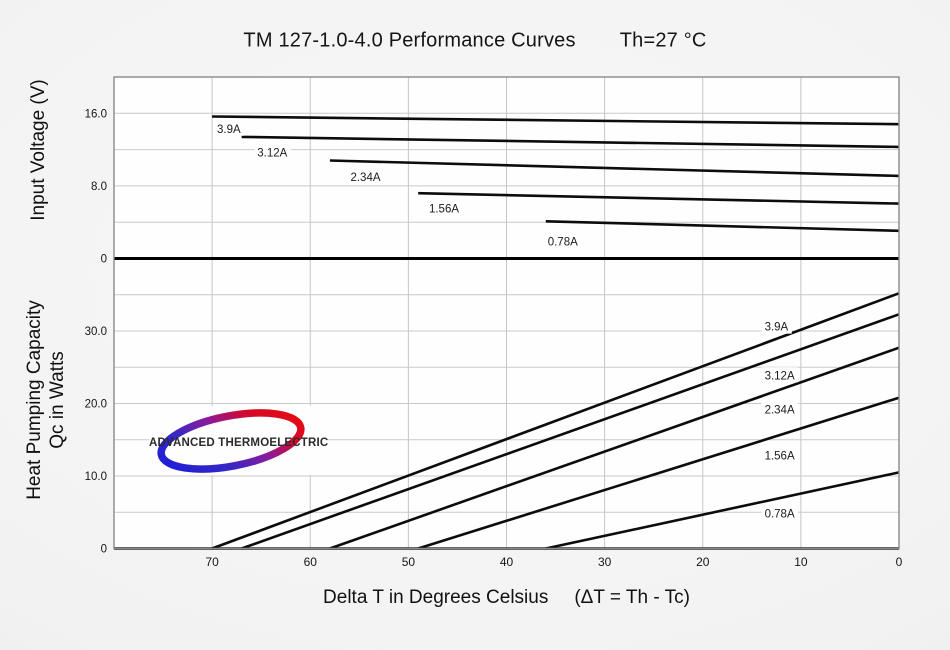 The width and height of the screenshot is (950, 650). I want to click on chart-title-main: TM 127-1.0-4.0 Performance Curves, so click(409, 40).